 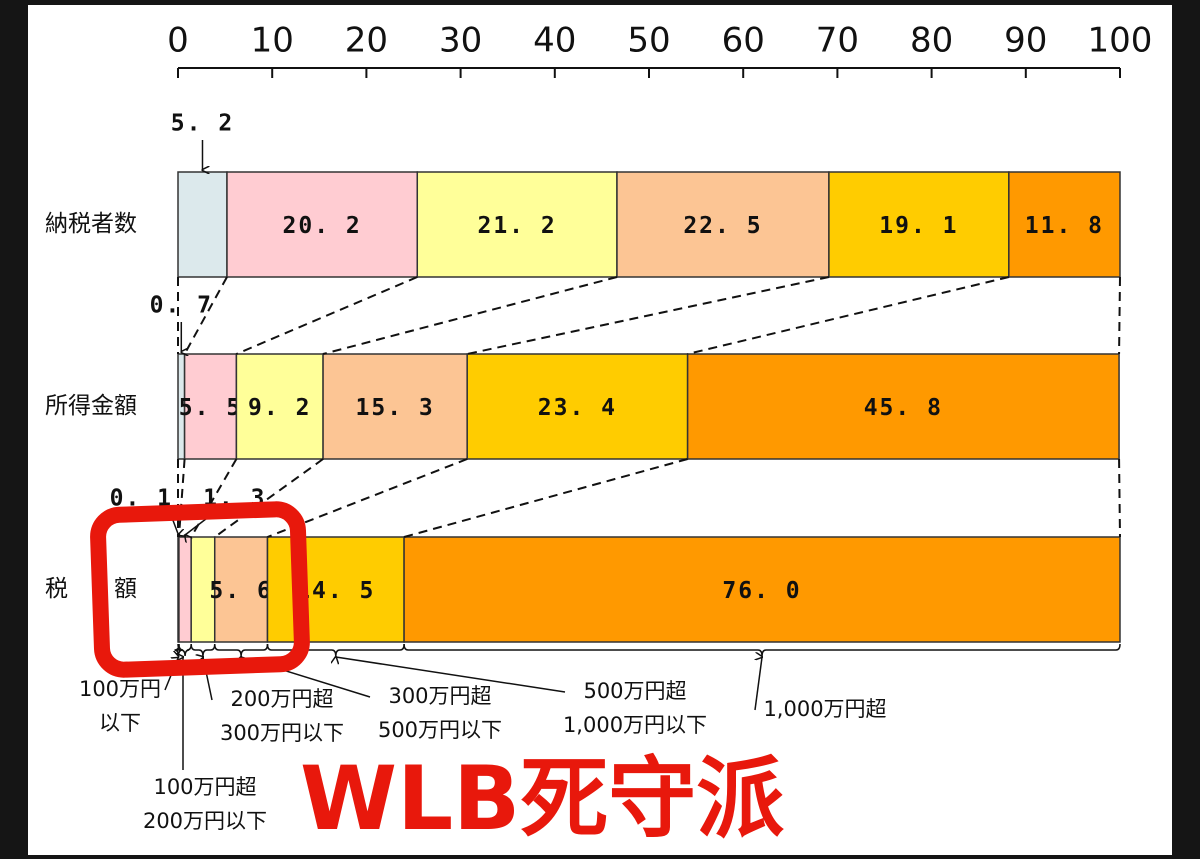 I want to click on value-label: 45. 8, so click(x=903, y=408).